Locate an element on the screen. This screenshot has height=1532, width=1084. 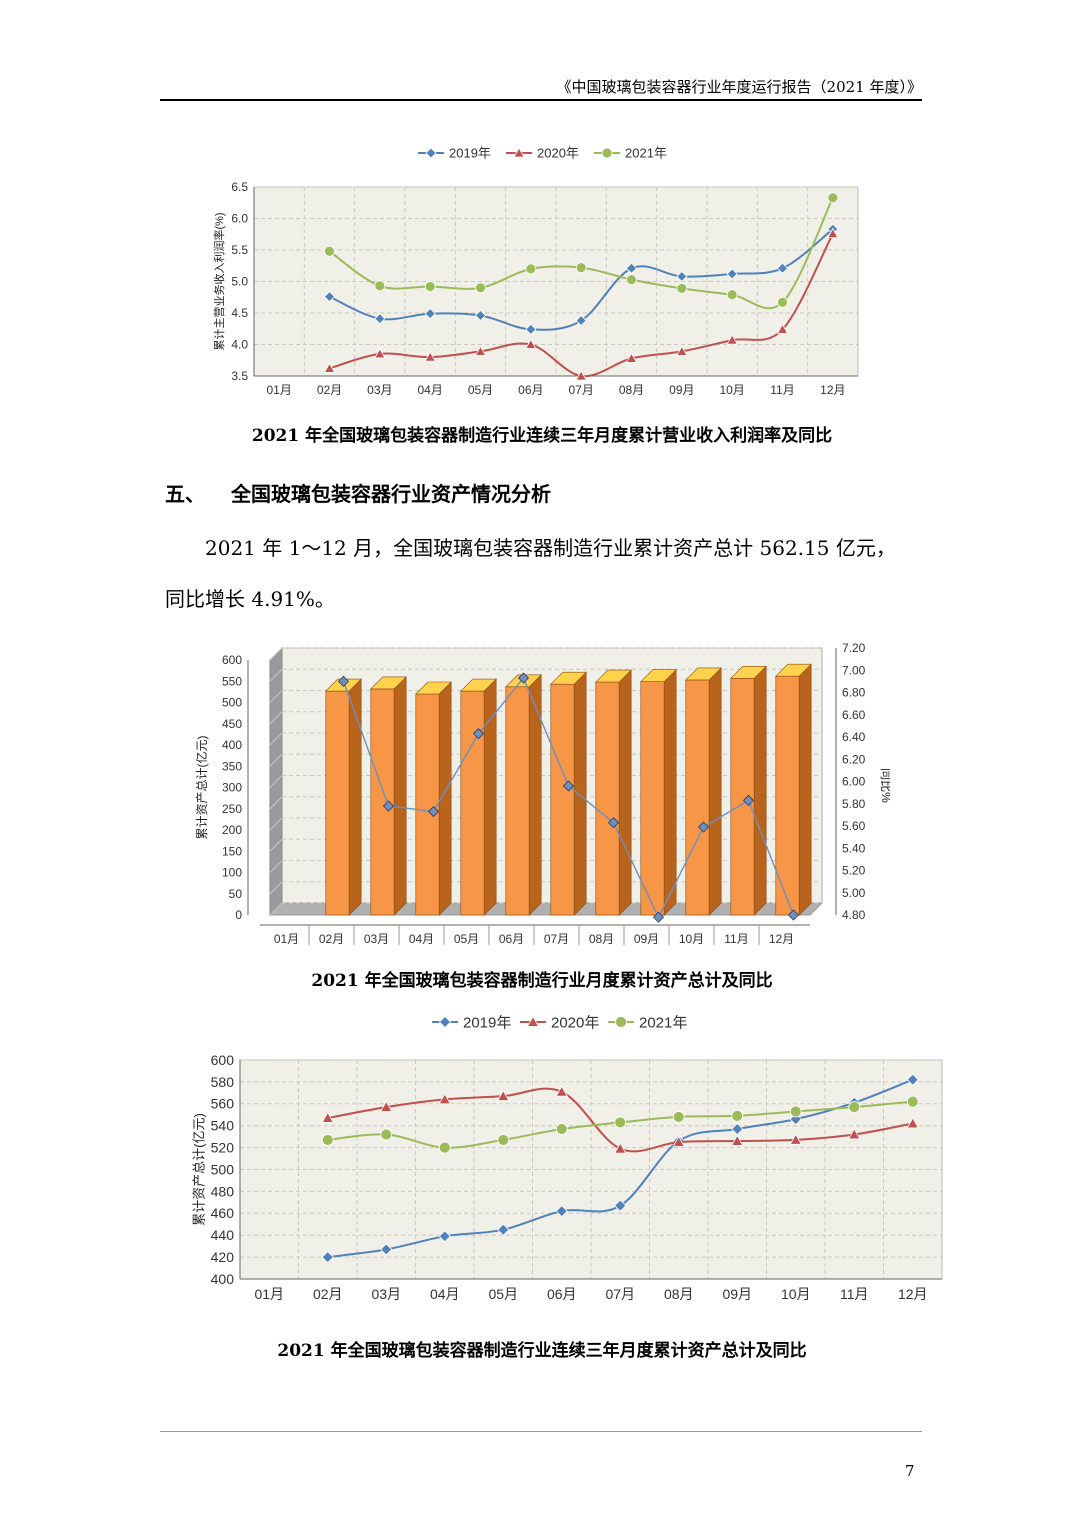
y2-tick-label: 5.00 is located at coordinates (854, 893).